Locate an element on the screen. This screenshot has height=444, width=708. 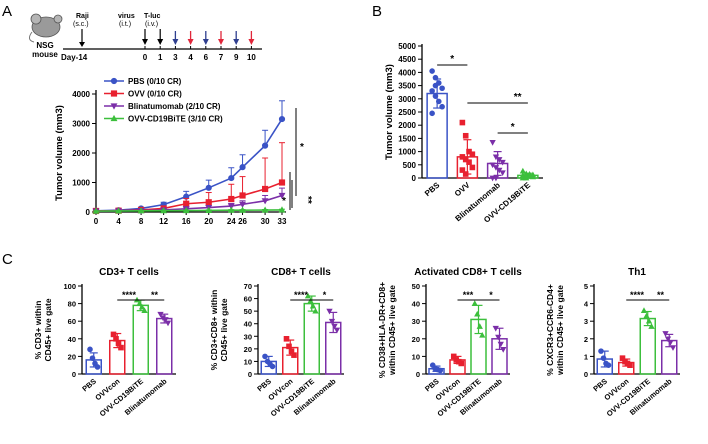
bar is located at coordinates (140, 339).